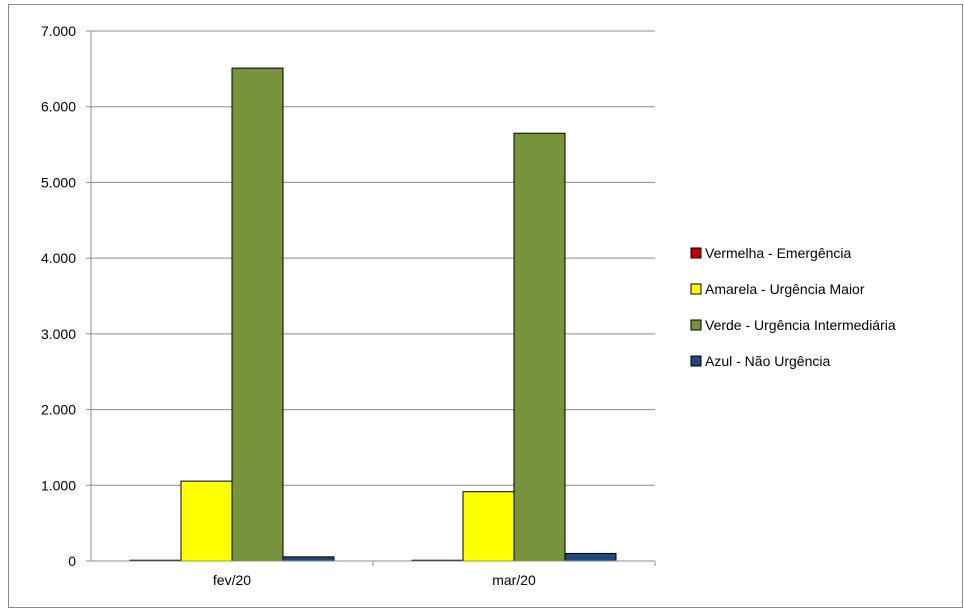 This screenshot has width=964, height=609. What do you see at coordinates (58, 31) in the screenshot?
I see `y-tick-label: 7.000` at bounding box center [58, 31].